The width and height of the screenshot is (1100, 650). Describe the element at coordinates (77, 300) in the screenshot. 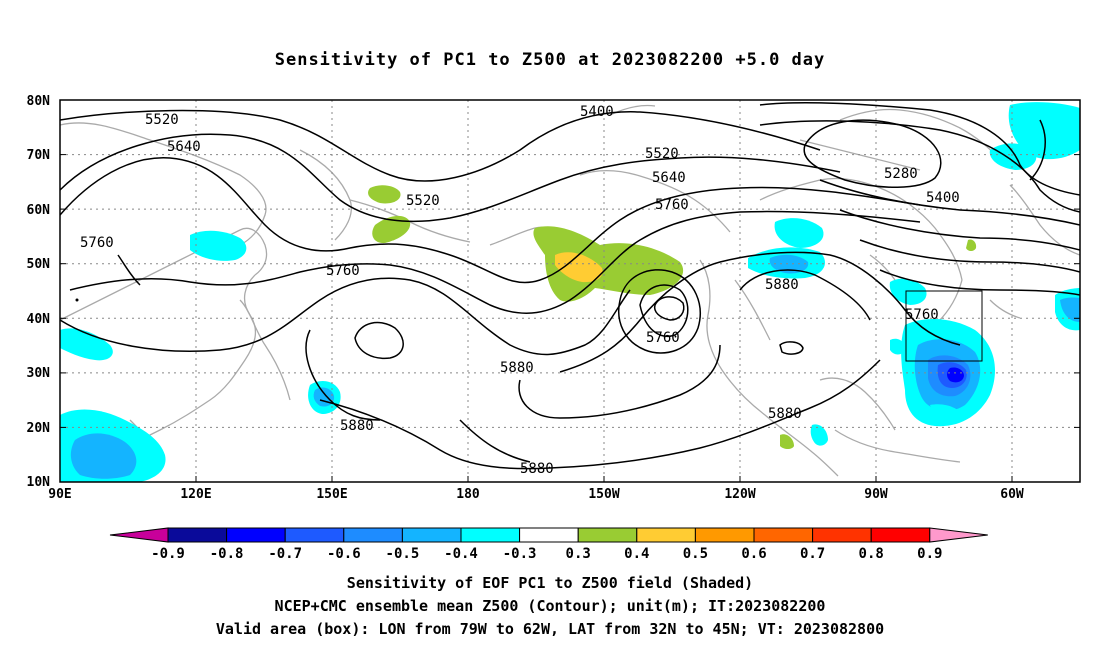

I see `dot-mark` at that location.